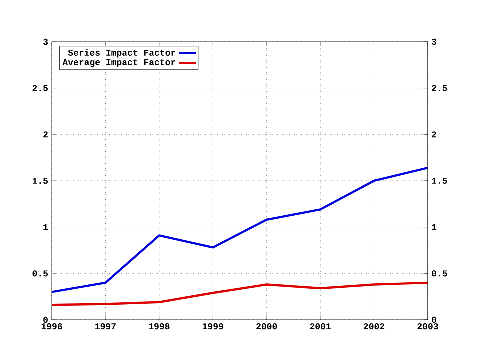 The height and width of the screenshot is (350, 480). What do you see at coordinates (52, 327) in the screenshot?
I see `x-tick-label: 1996` at bounding box center [52, 327].